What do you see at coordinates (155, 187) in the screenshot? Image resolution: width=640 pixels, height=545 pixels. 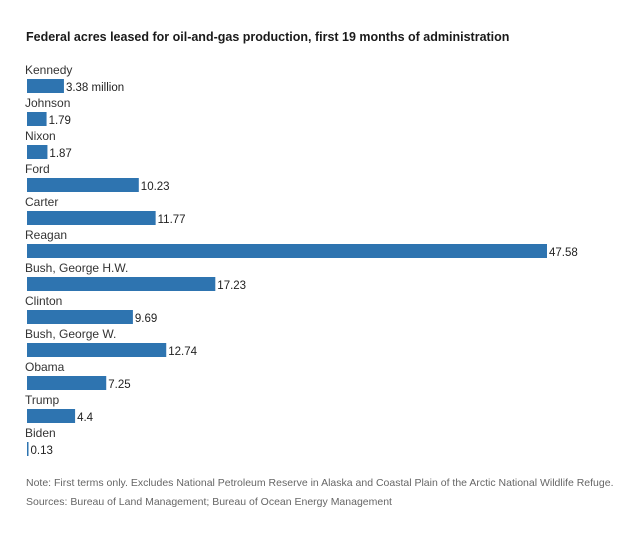 I see `value-label-ford: 10.23` at bounding box center [155, 187].